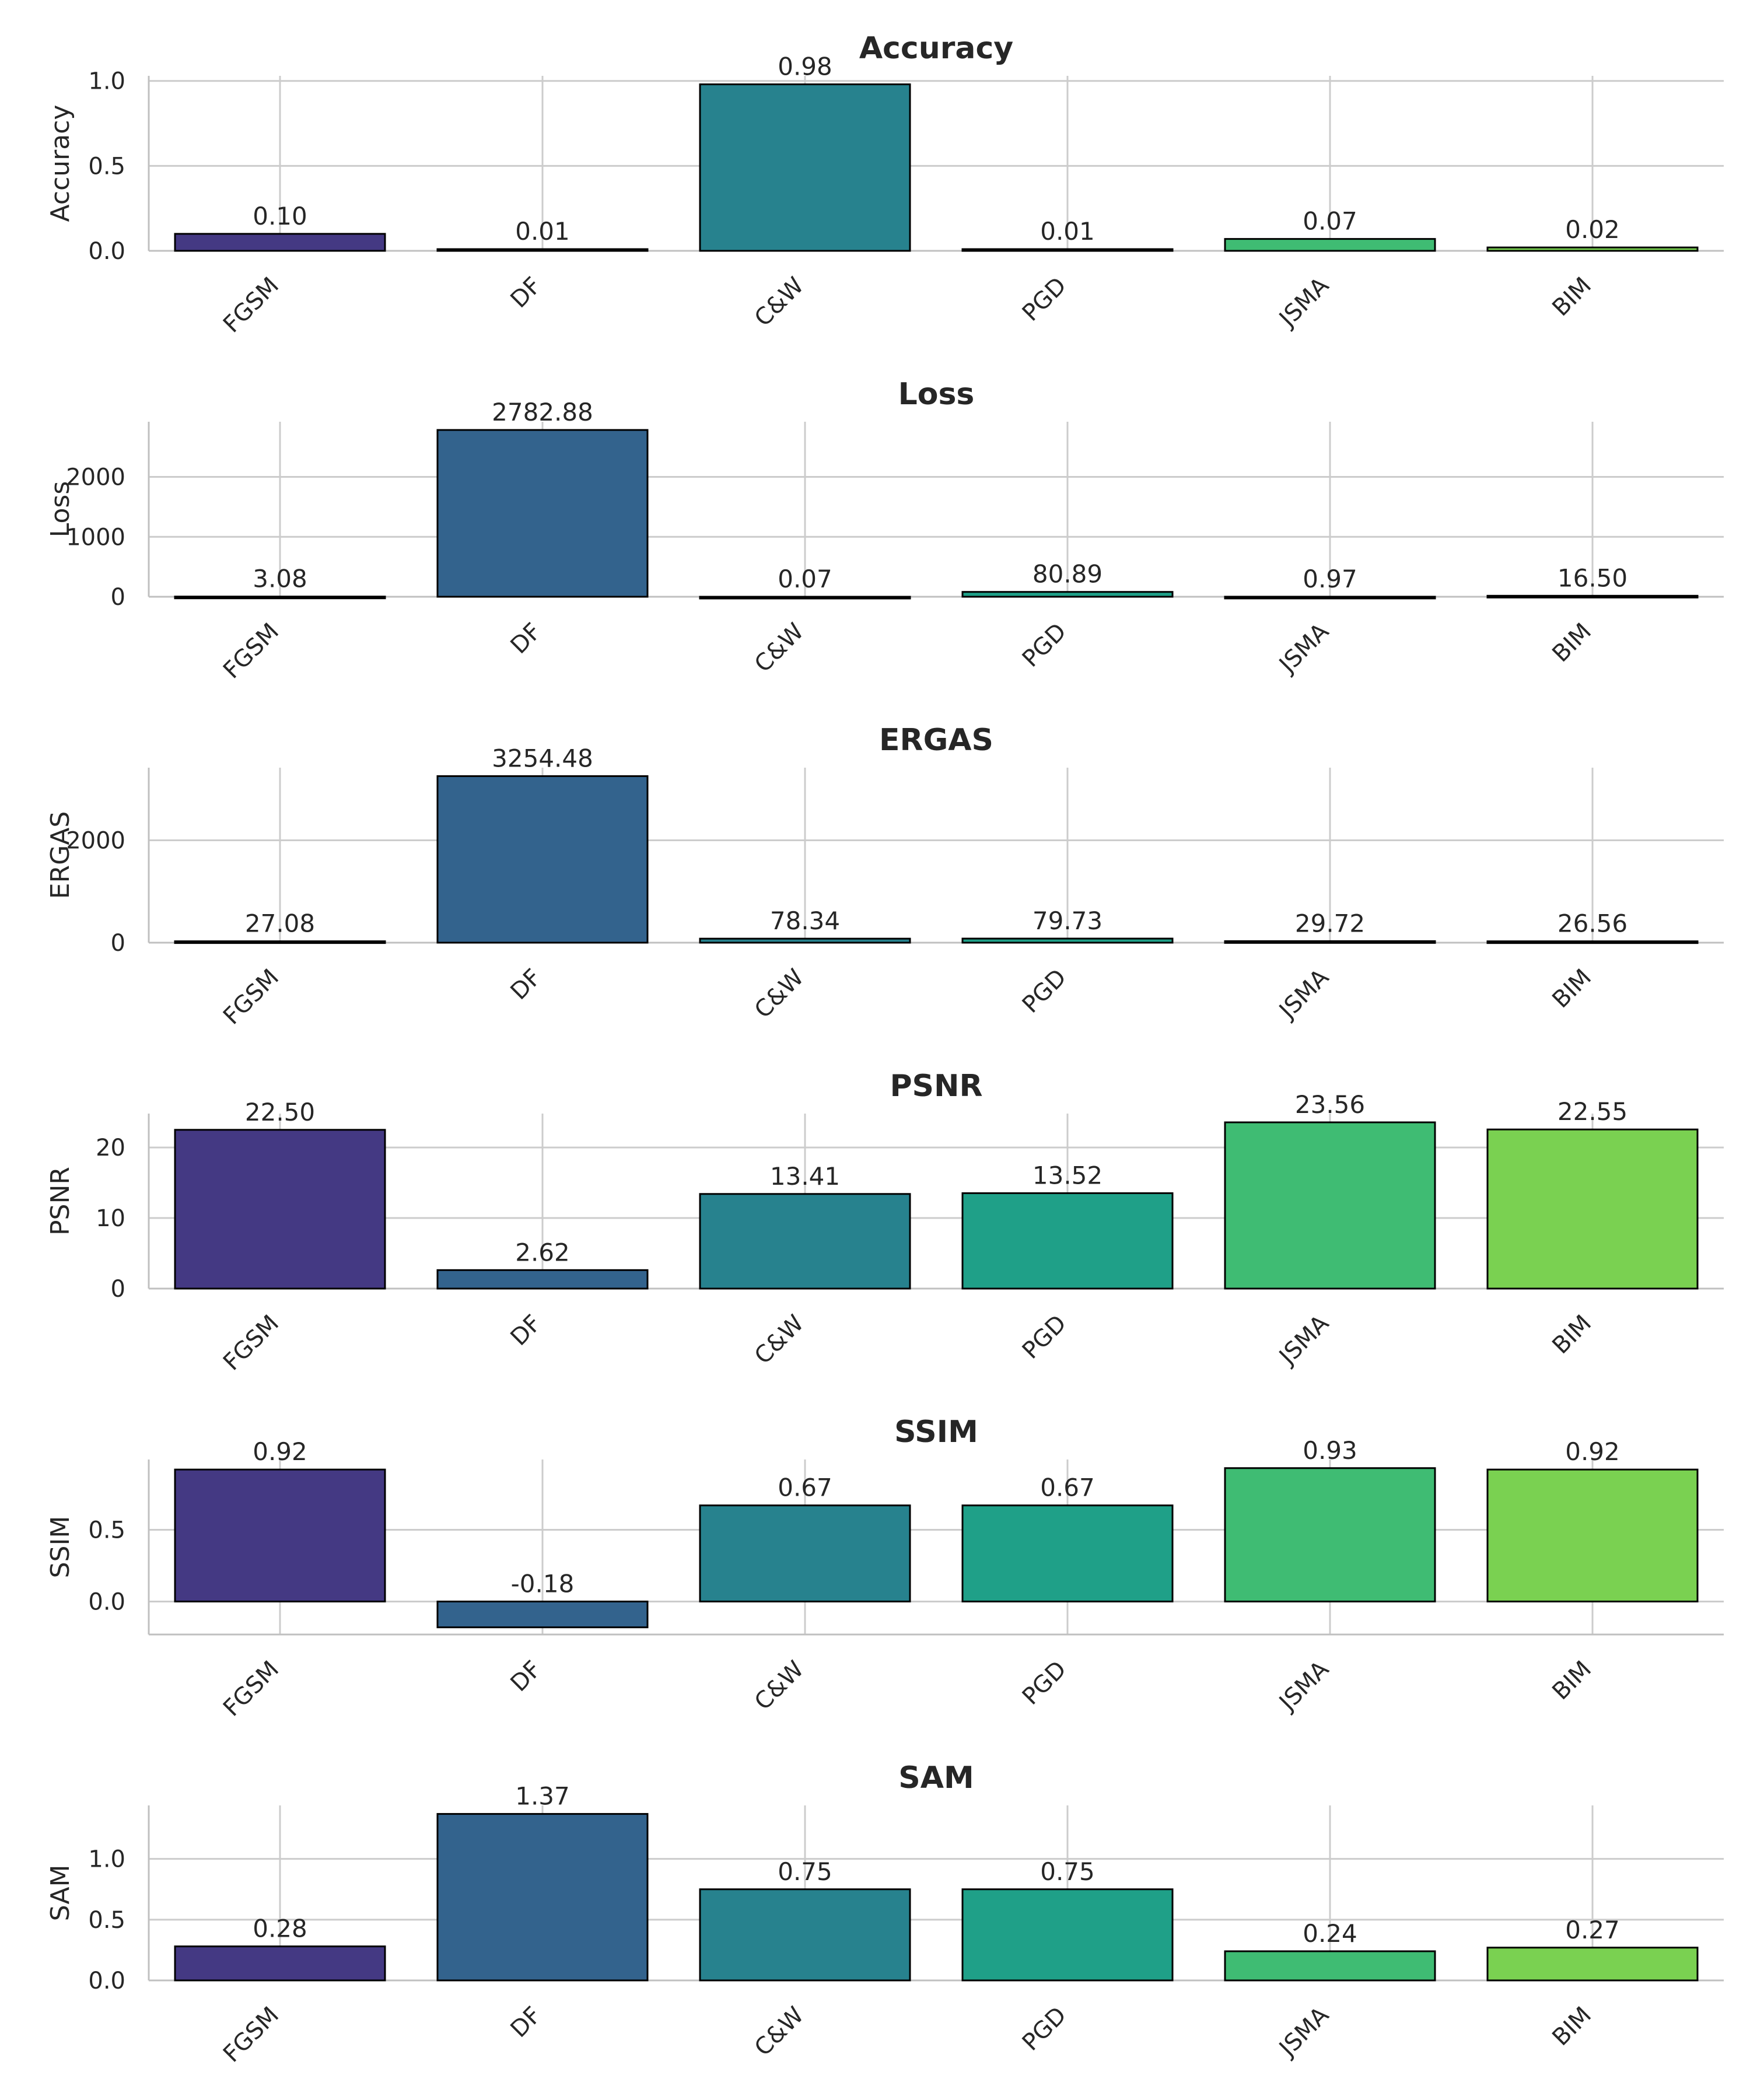  What do you see at coordinates (1330, 1450) in the screenshot?
I see `data-label: 0.93` at bounding box center [1330, 1450].